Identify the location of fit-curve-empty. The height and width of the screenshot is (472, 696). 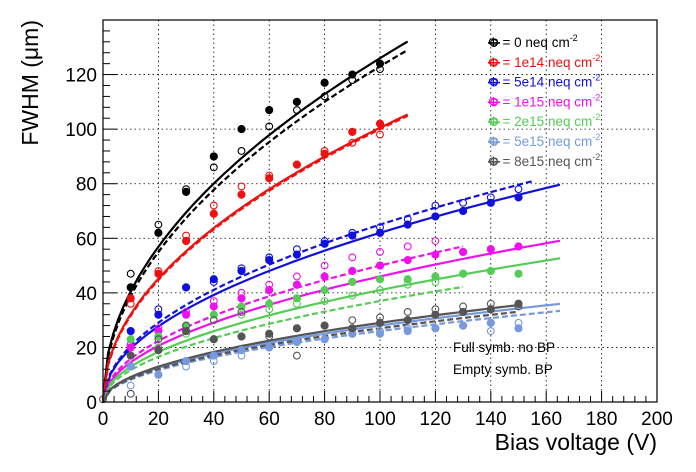
(282, 344).